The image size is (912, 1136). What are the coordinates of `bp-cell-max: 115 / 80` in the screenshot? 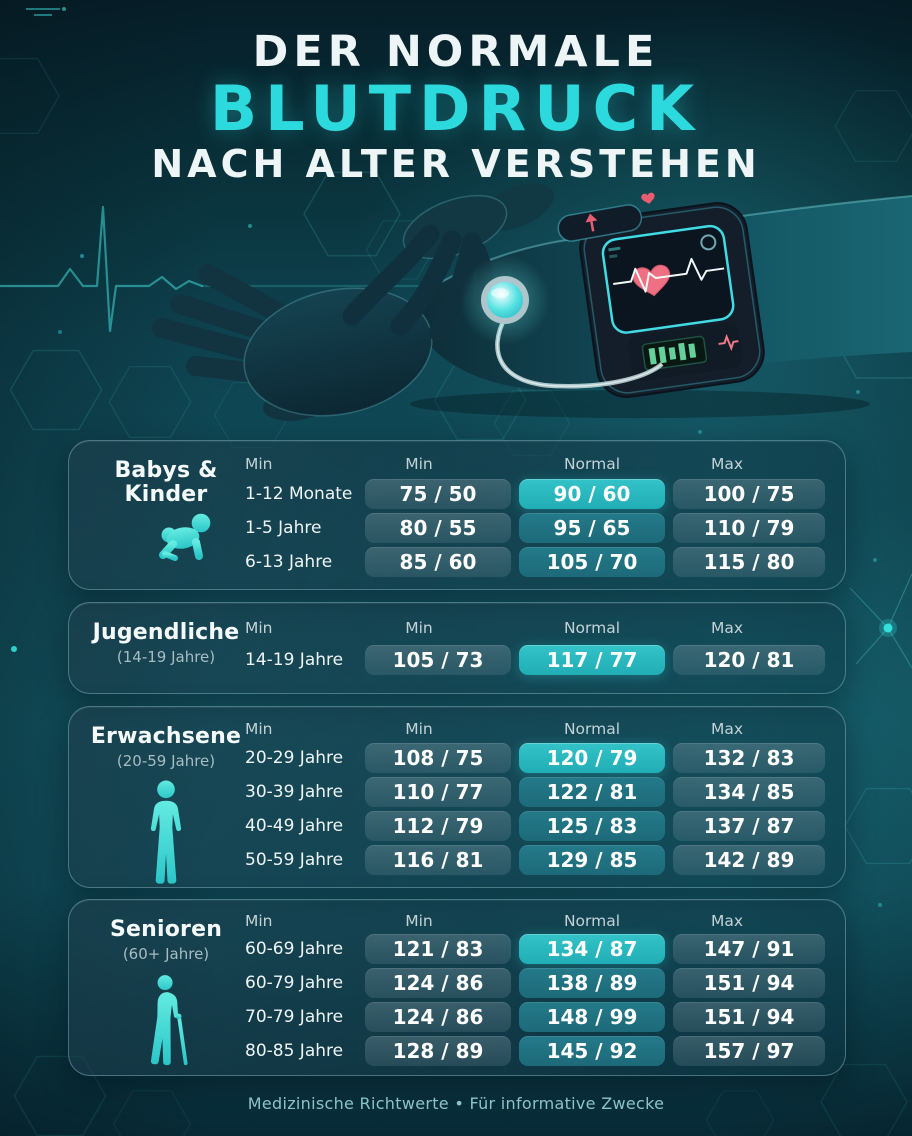 It's located at (749, 562).